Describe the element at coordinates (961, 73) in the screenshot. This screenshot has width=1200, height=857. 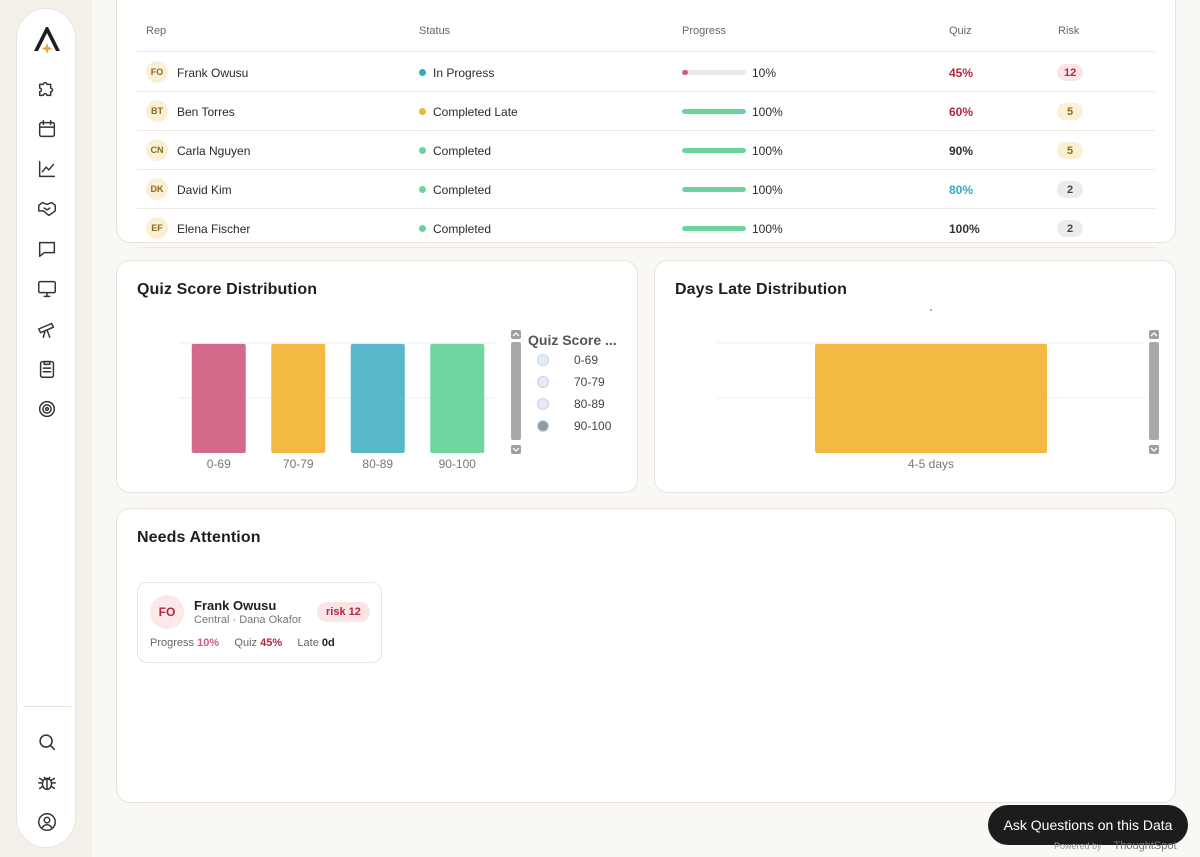
I see `quiz-score: 45%` at that location.